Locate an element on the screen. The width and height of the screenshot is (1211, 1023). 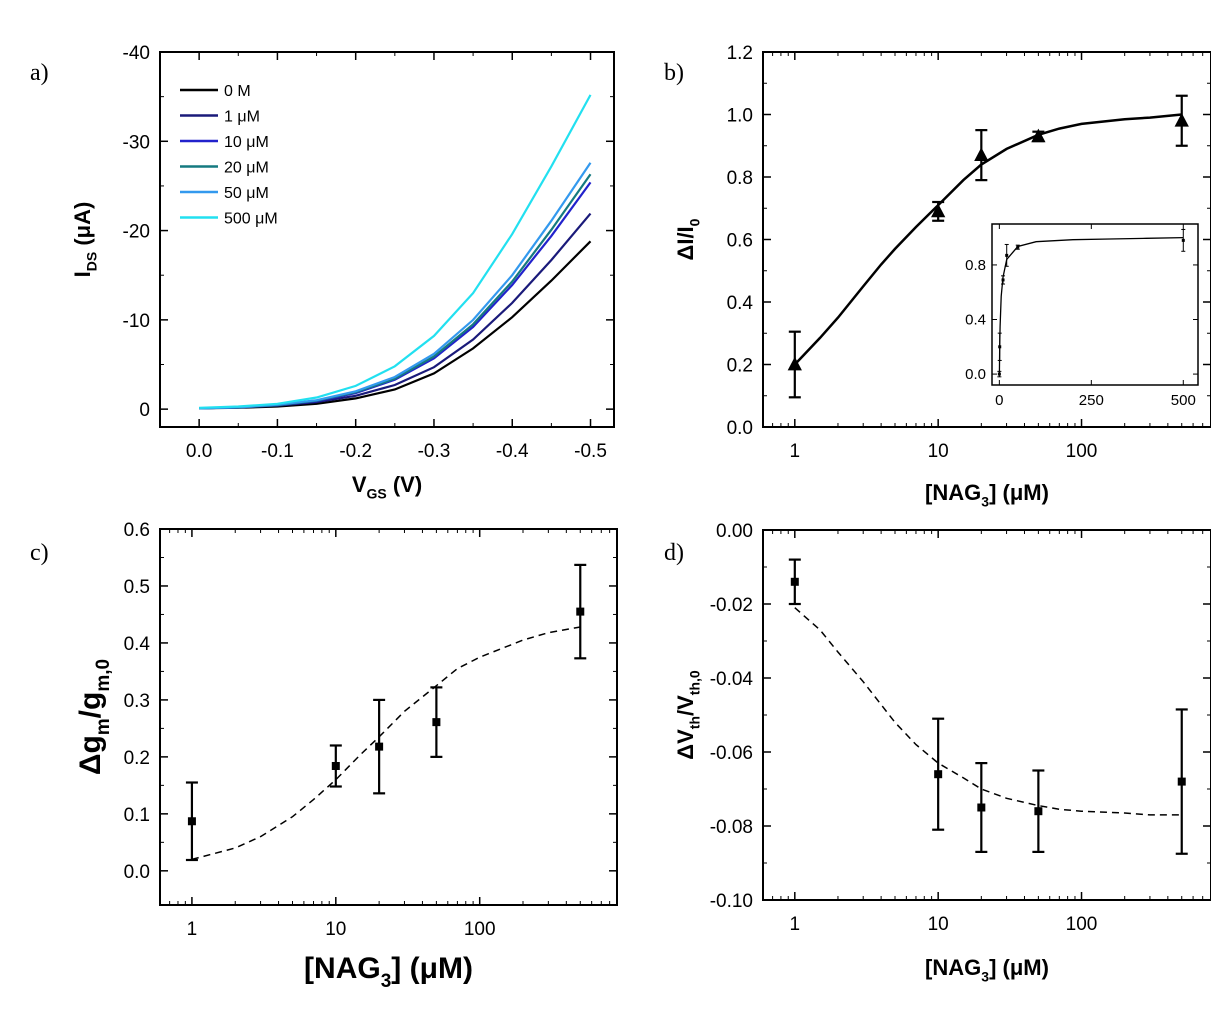
panel-letter-b: b) is located at coordinates (674, 73).